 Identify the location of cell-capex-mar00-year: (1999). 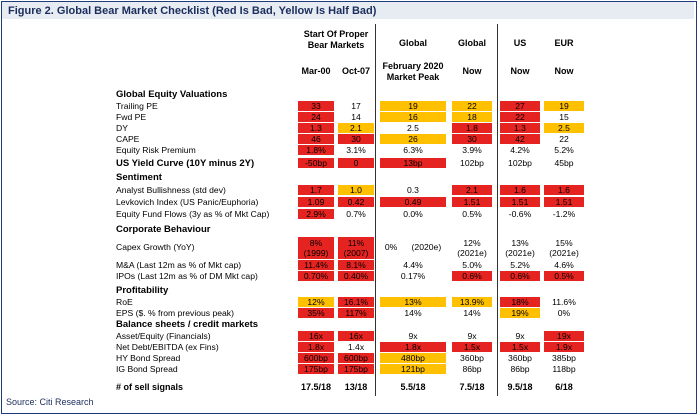
(316, 253).